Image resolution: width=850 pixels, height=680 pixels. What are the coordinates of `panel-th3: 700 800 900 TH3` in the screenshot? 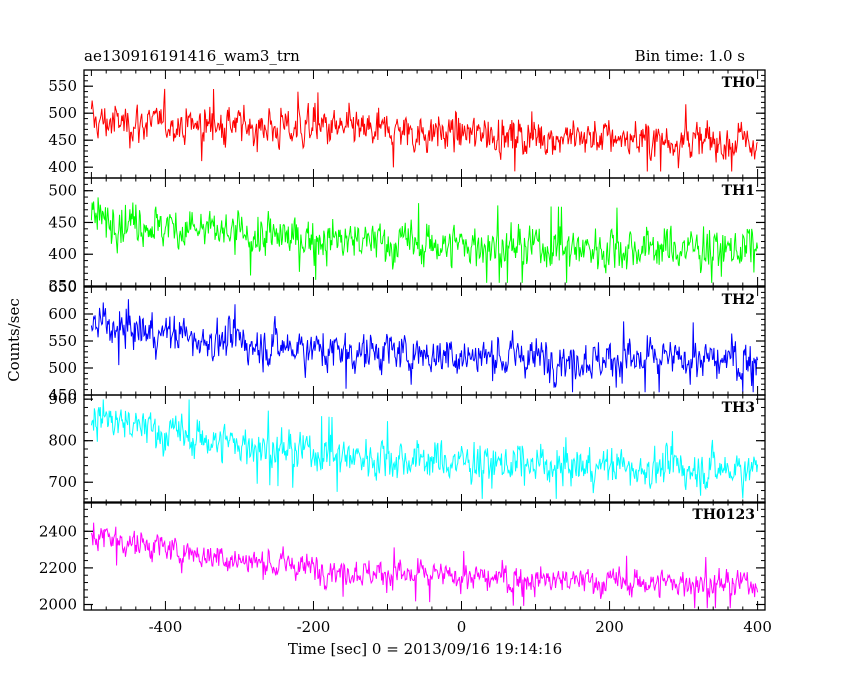 It's located at (407, 447).